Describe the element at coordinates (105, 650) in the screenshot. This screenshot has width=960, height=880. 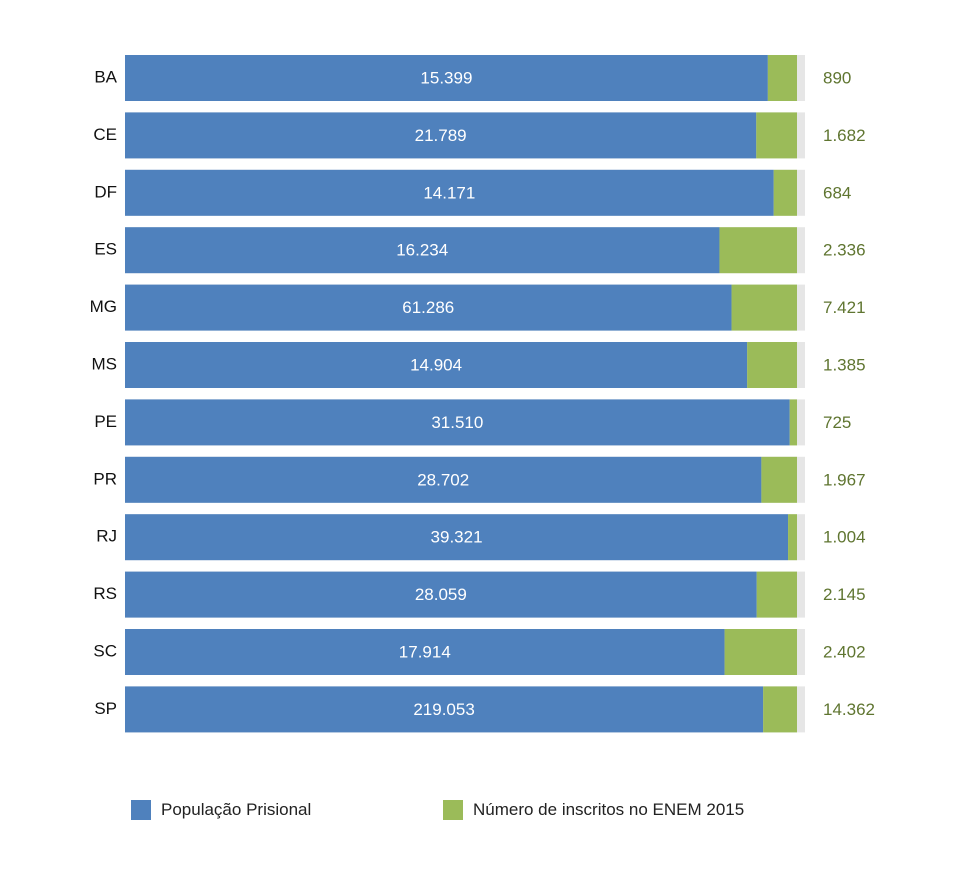
I see `category-label-sc: SC` at that location.